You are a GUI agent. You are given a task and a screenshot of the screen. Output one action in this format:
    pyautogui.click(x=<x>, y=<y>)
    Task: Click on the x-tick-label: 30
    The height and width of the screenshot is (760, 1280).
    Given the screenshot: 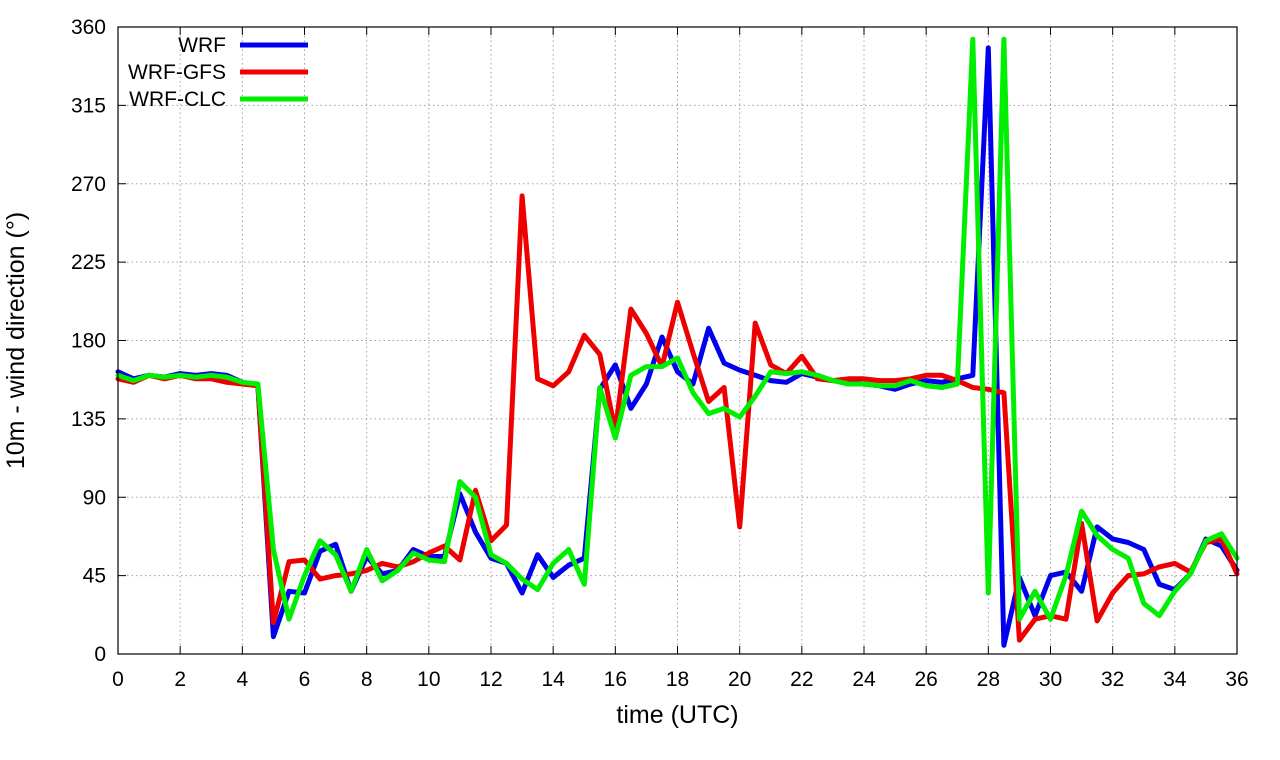 What is the action you would take?
    pyautogui.click(x=1050, y=679)
    